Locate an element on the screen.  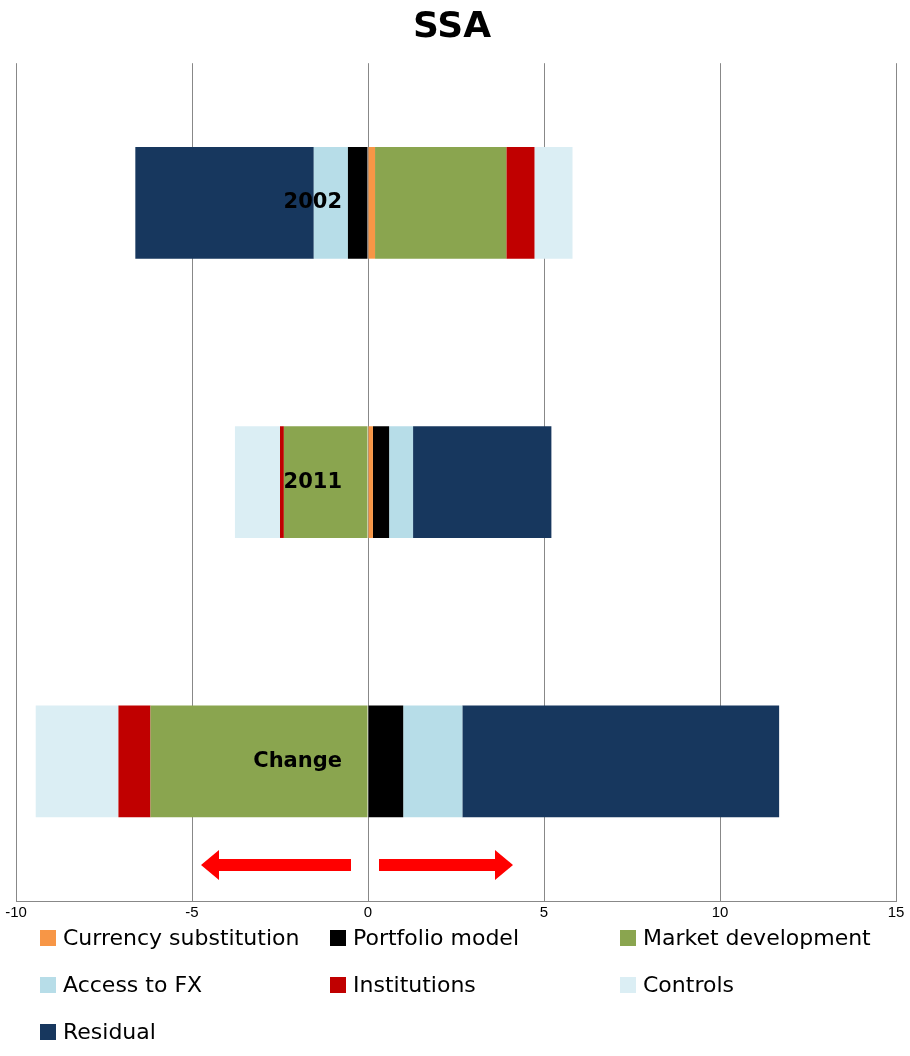
chart-title: SSA is located at coordinates (452, 24).